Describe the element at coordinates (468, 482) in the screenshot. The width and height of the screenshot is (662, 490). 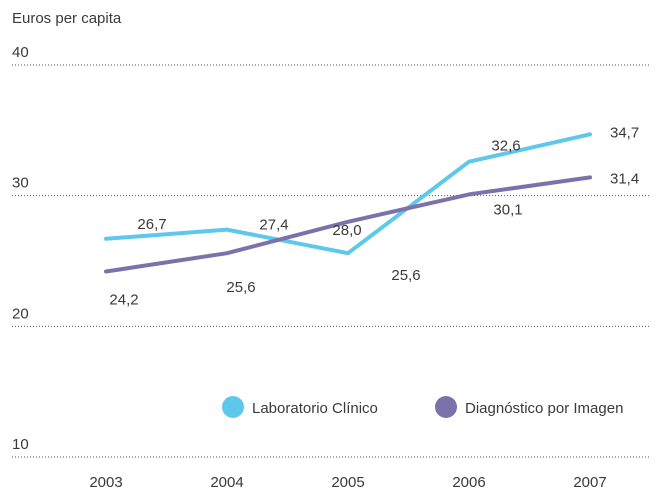
I see `x-tick-label: 2006` at that location.